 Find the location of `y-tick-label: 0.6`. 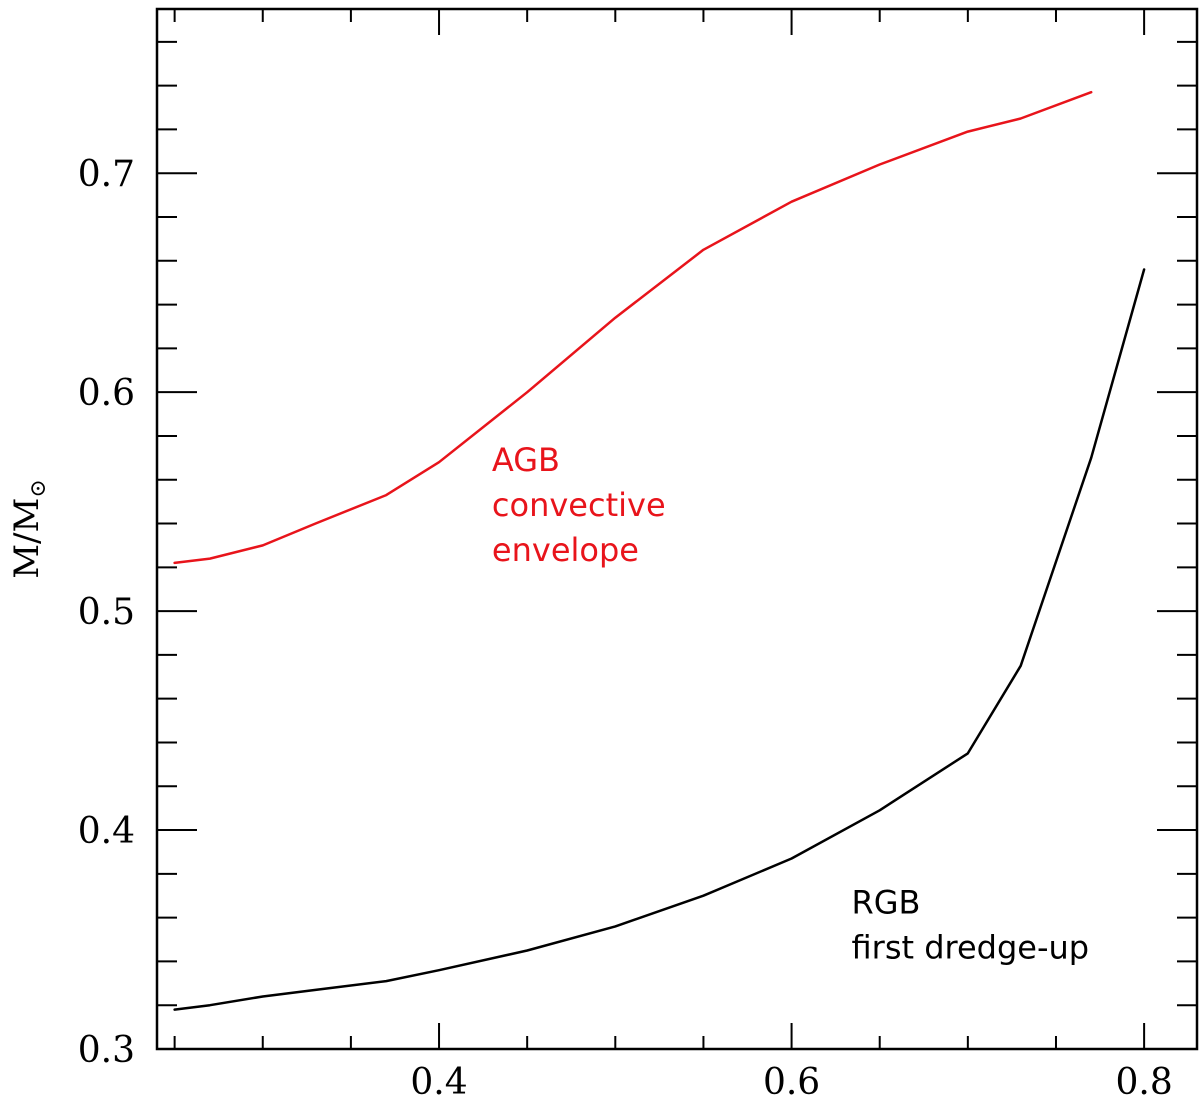

y-tick-label: 0.6 is located at coordinates (106, 393).